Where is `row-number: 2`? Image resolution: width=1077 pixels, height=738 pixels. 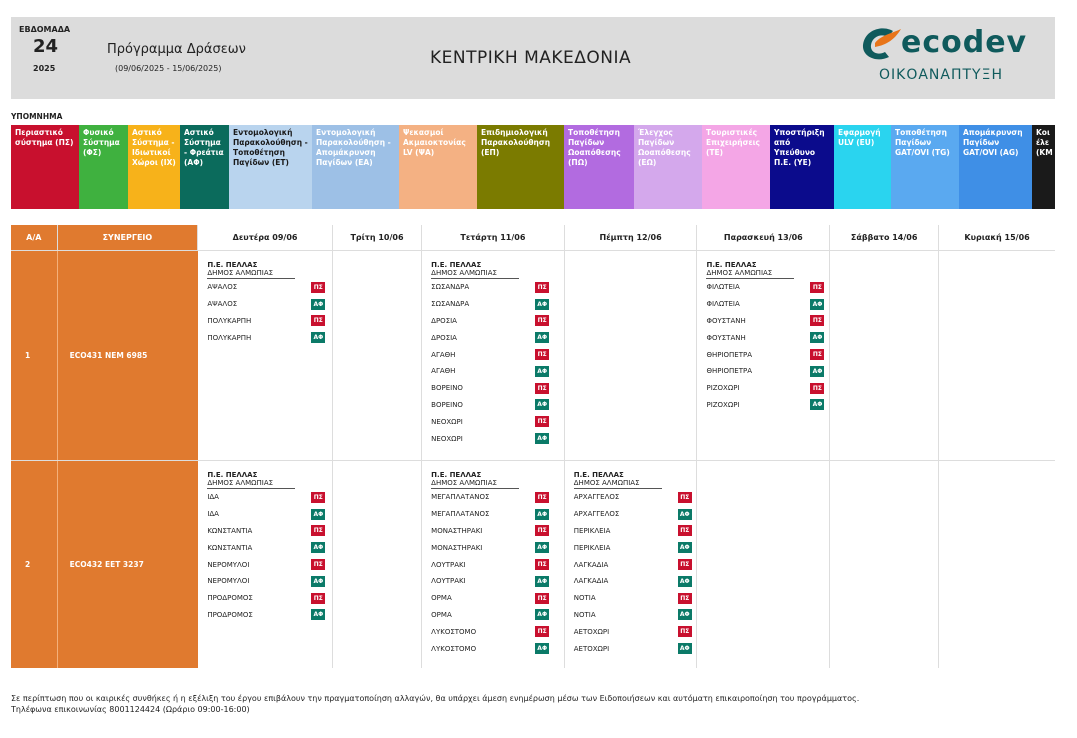
row-number: 2 is located at coordinates (34, 564).